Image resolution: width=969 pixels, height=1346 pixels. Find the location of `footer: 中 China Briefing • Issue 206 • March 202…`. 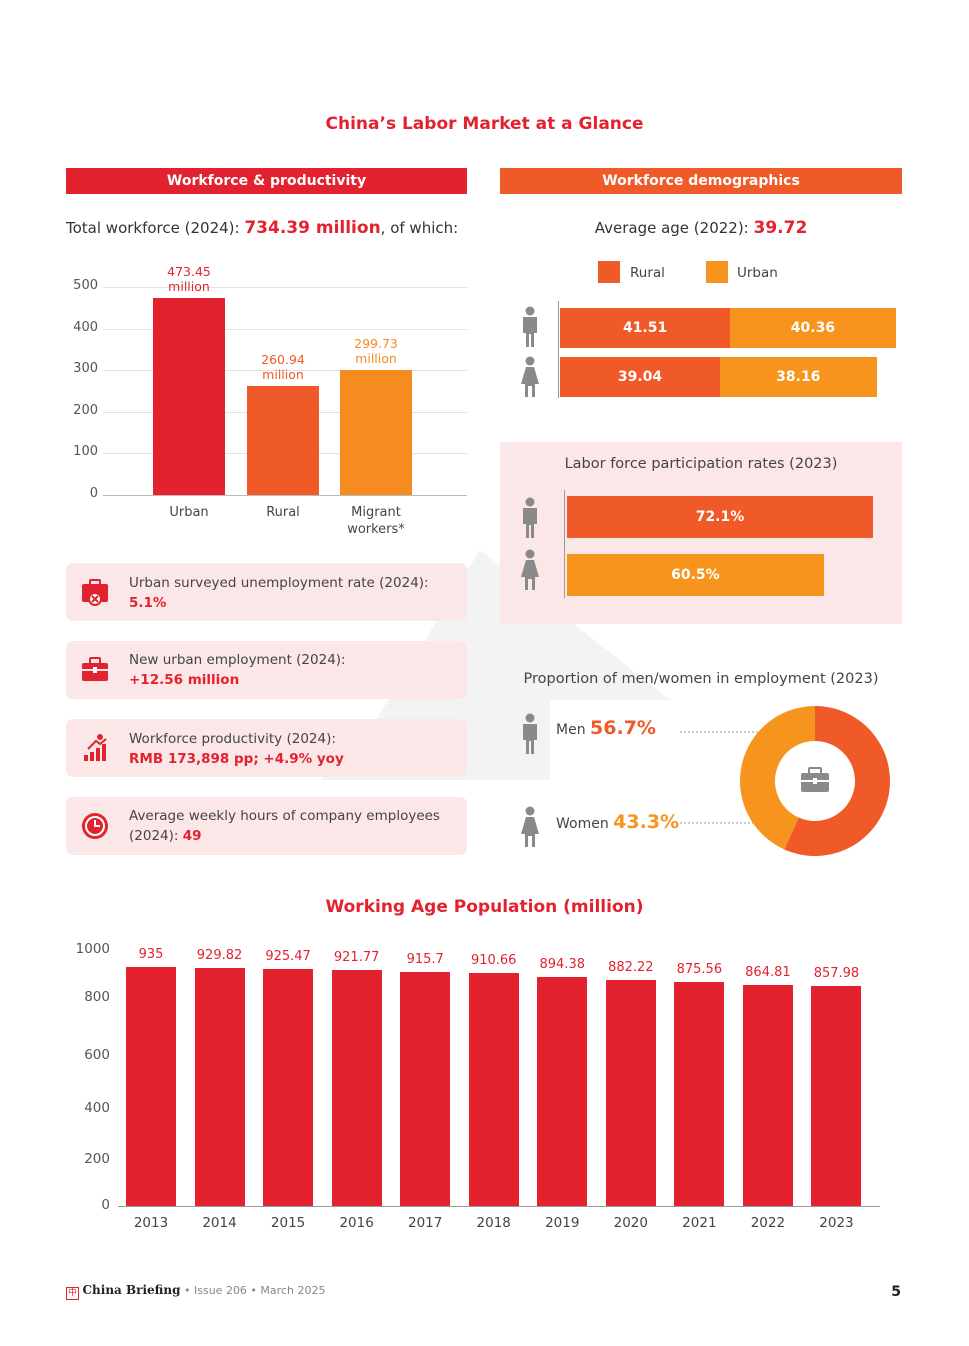

footer: 中 China Briefing • Issue 206 • March 202… is located at coordinates (195, 1291).